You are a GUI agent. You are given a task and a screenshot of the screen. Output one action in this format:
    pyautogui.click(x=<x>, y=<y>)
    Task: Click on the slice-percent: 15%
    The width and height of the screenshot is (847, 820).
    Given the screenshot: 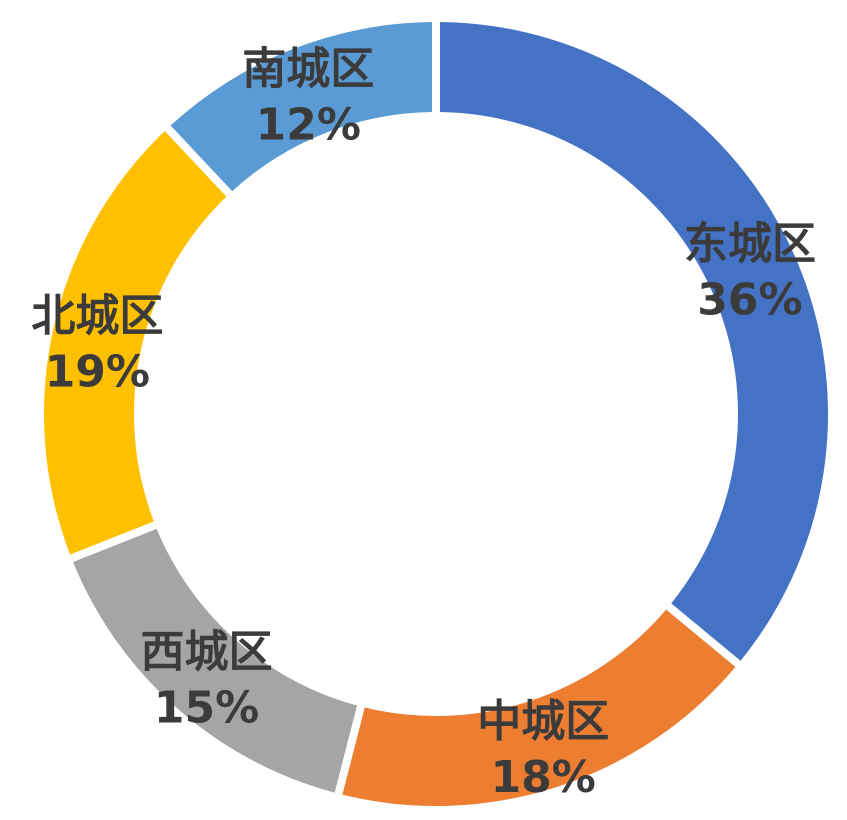 What is the action you would take?
    pyautogui.click(x=206, y=707)
    